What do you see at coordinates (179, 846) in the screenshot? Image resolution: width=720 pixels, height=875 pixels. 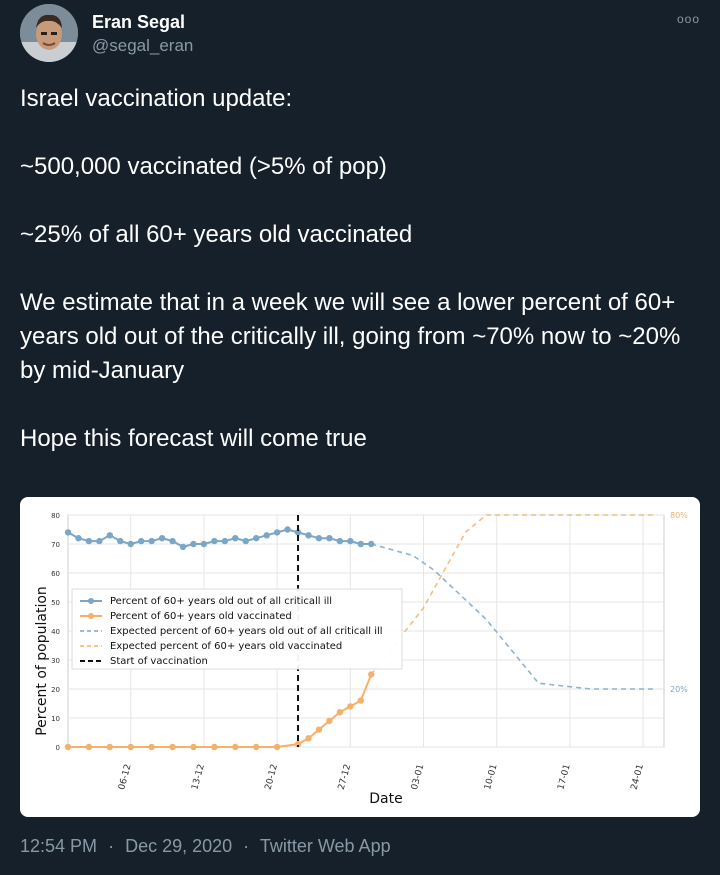 I see `tweet-date: Dec 29, 2020` at bounding box center [179, 846].